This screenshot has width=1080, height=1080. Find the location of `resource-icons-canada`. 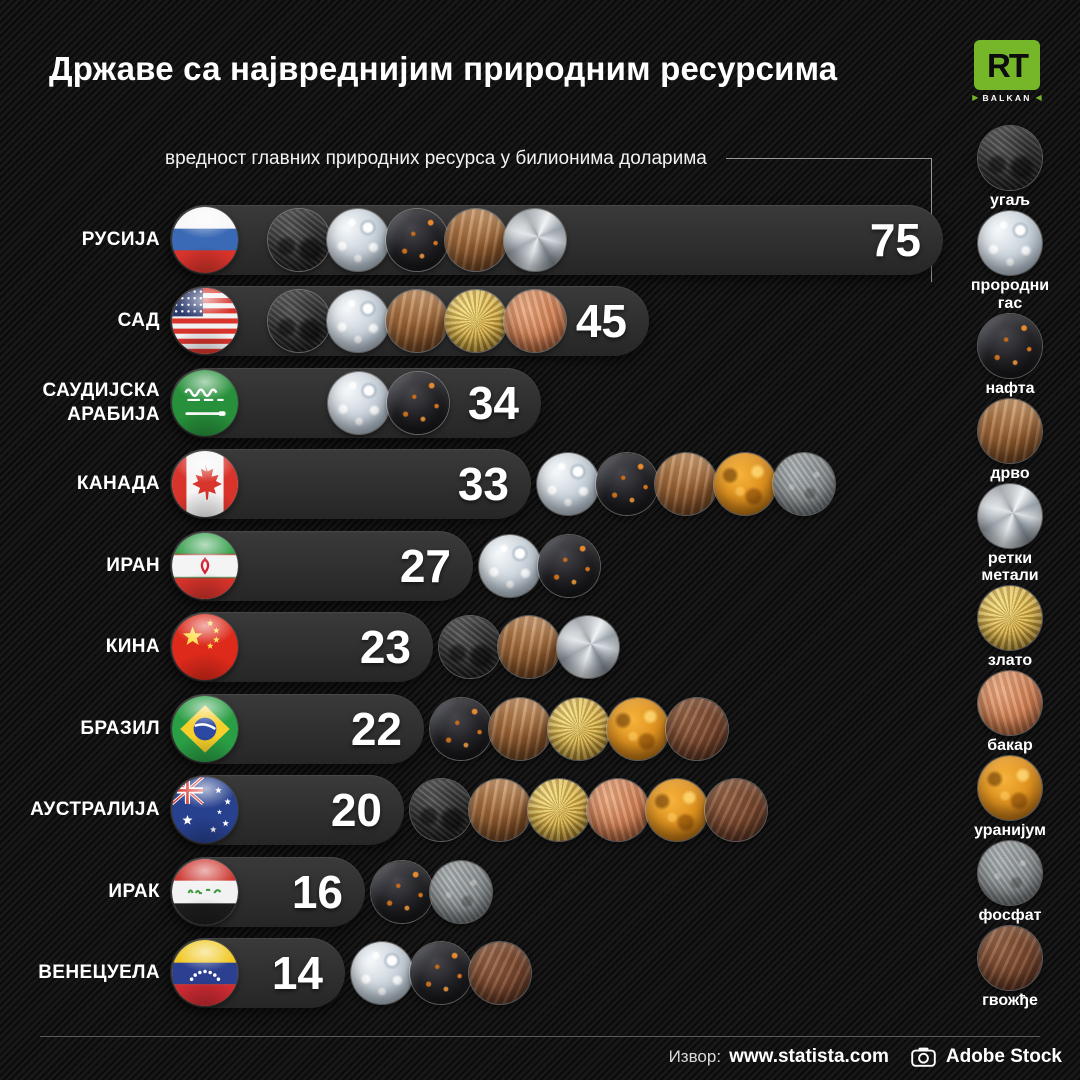

resource-icons-canada is located at coordinates (686, 484).